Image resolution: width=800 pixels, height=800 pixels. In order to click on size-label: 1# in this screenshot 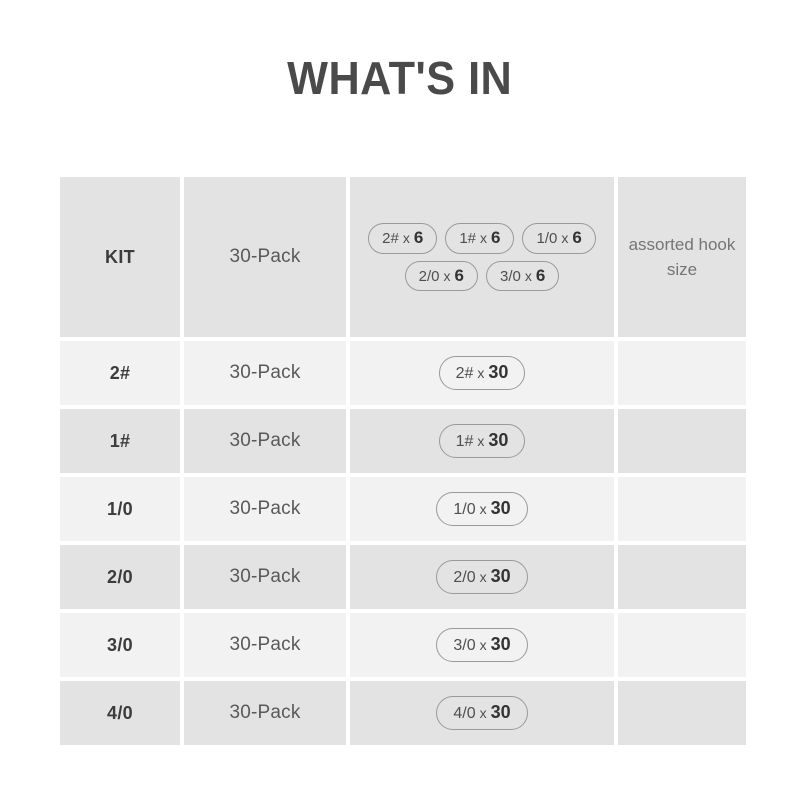, I will do `click(120, 440)`.